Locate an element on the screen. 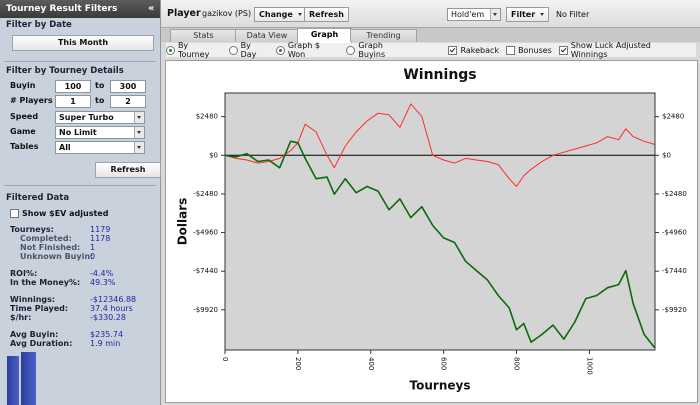 This screenshot has width=700, height=405. x-tick-label: 400 is located at coordinates (371, 363).